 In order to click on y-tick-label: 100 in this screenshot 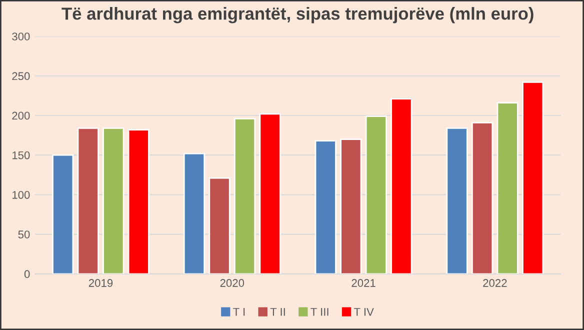, I will do `click(21, 194)`.